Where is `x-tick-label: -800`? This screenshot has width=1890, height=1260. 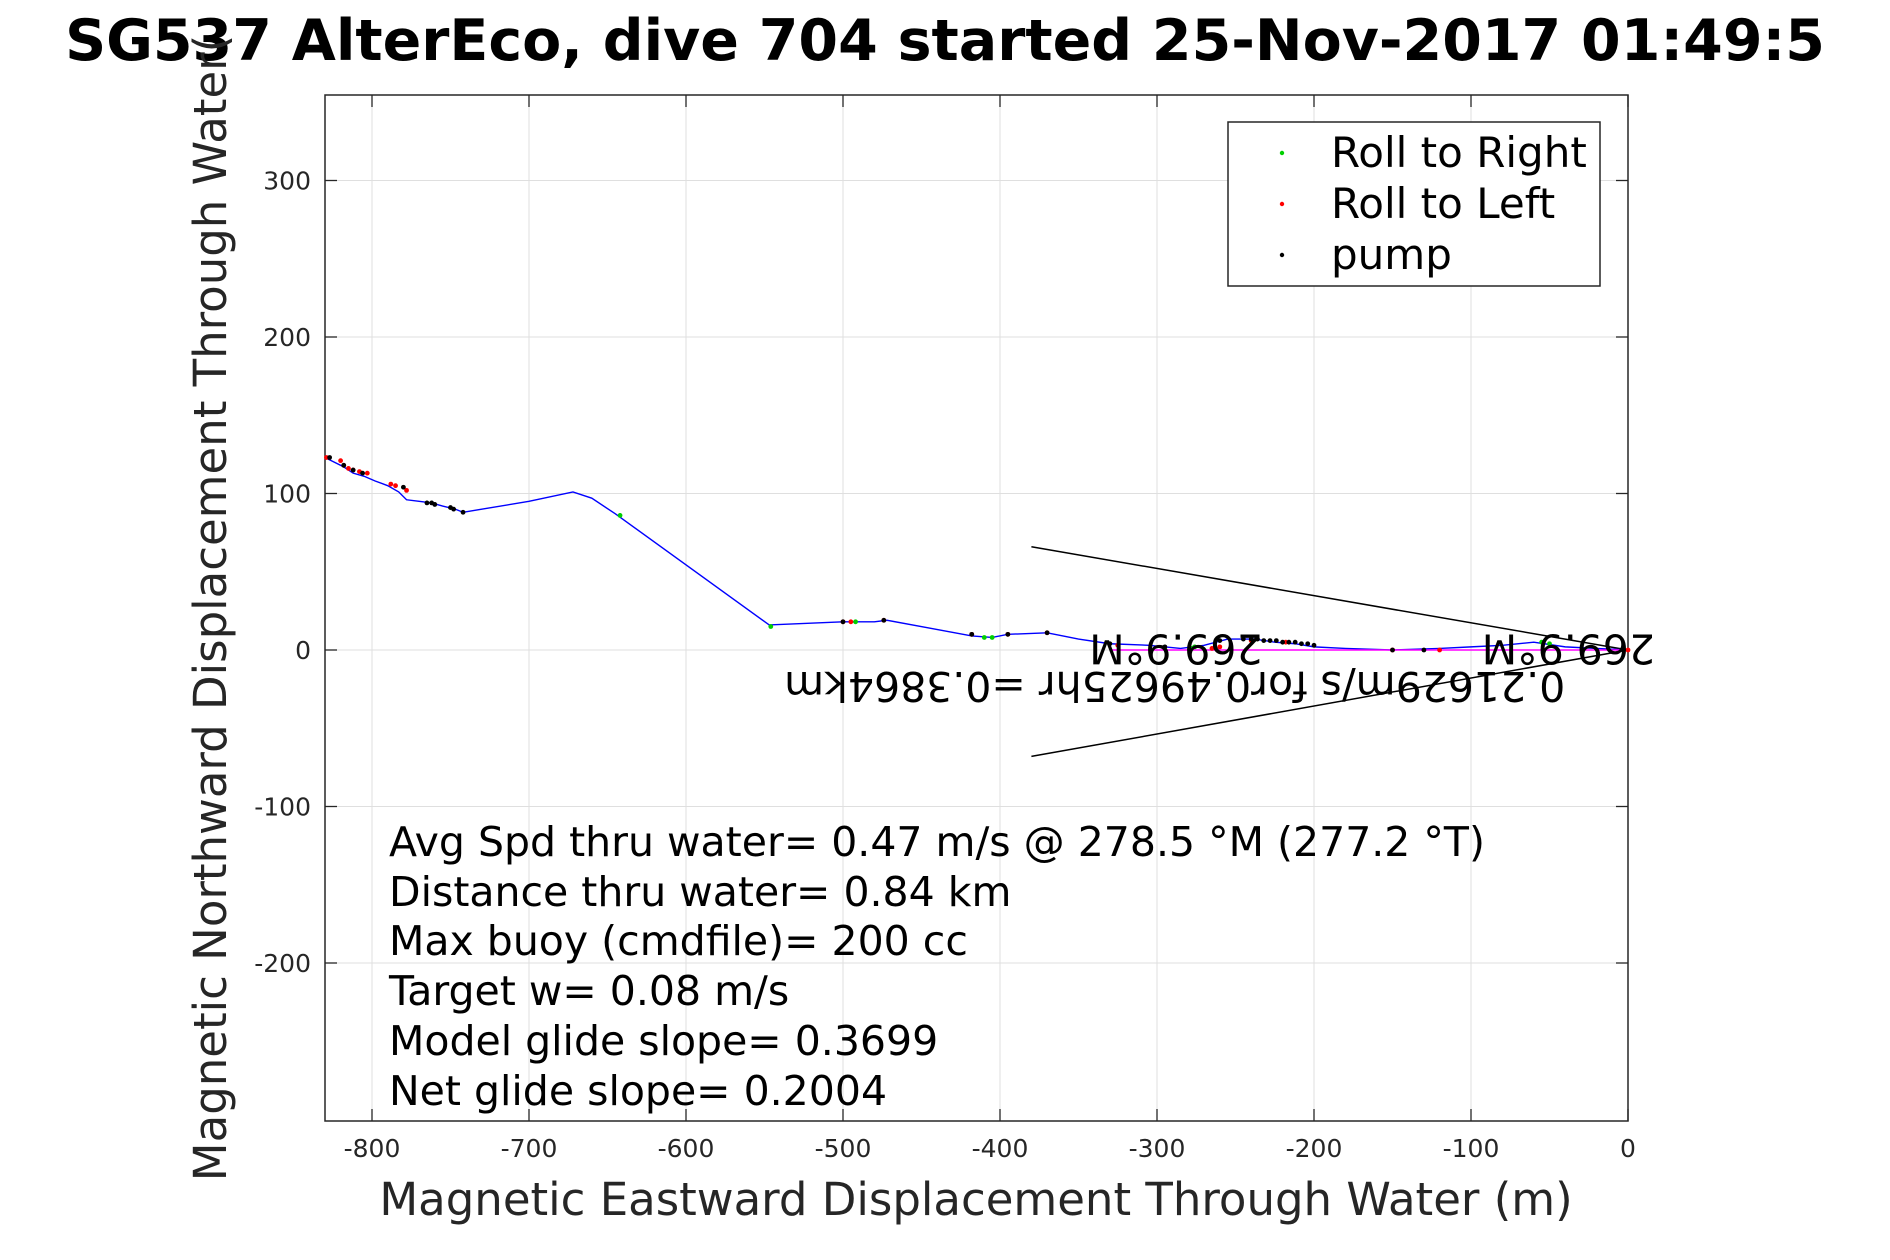 x-tick-label: -800 is located at coordinates (372, 1148).